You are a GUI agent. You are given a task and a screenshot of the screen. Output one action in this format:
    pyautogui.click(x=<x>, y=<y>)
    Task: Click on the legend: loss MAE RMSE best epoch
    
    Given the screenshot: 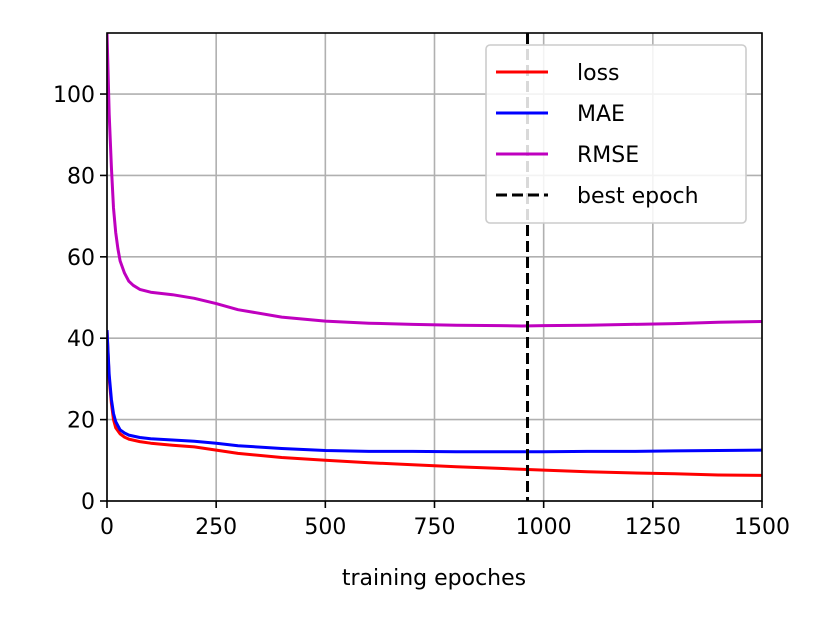 What is the action you would take?
    pyautogui.click(x=616, y=134)
    